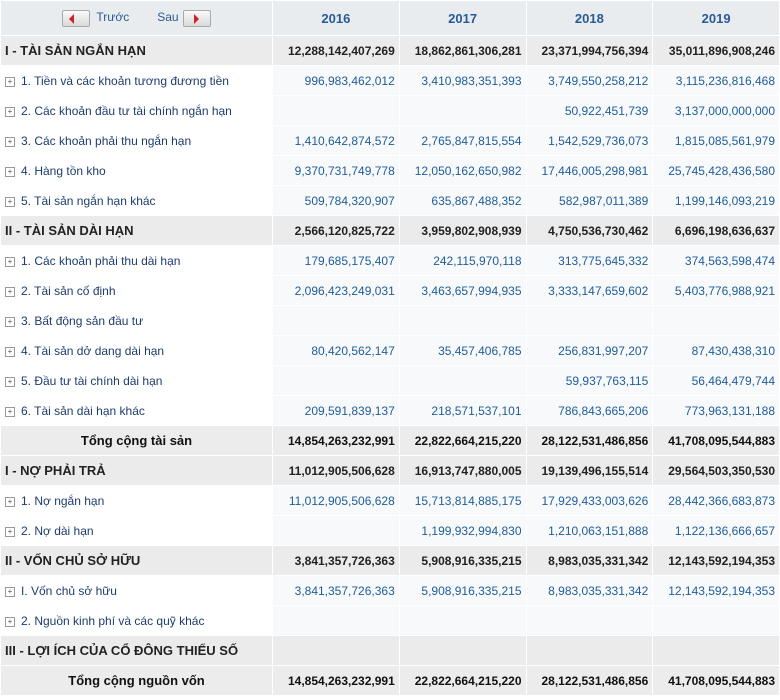 The image size is (780, 700). I want to click on section-title: II - TÀI SẢN DÀI HẠN, so click(136, 230).